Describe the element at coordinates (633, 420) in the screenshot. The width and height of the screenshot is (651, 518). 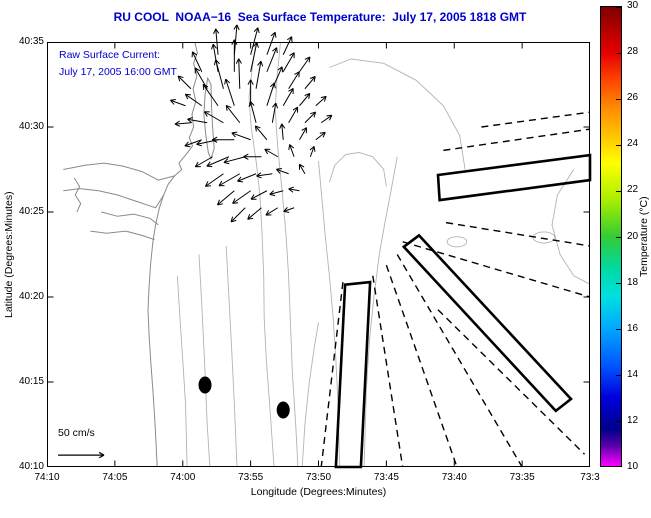
I see `colorbar-tick-label: 12` at that location.